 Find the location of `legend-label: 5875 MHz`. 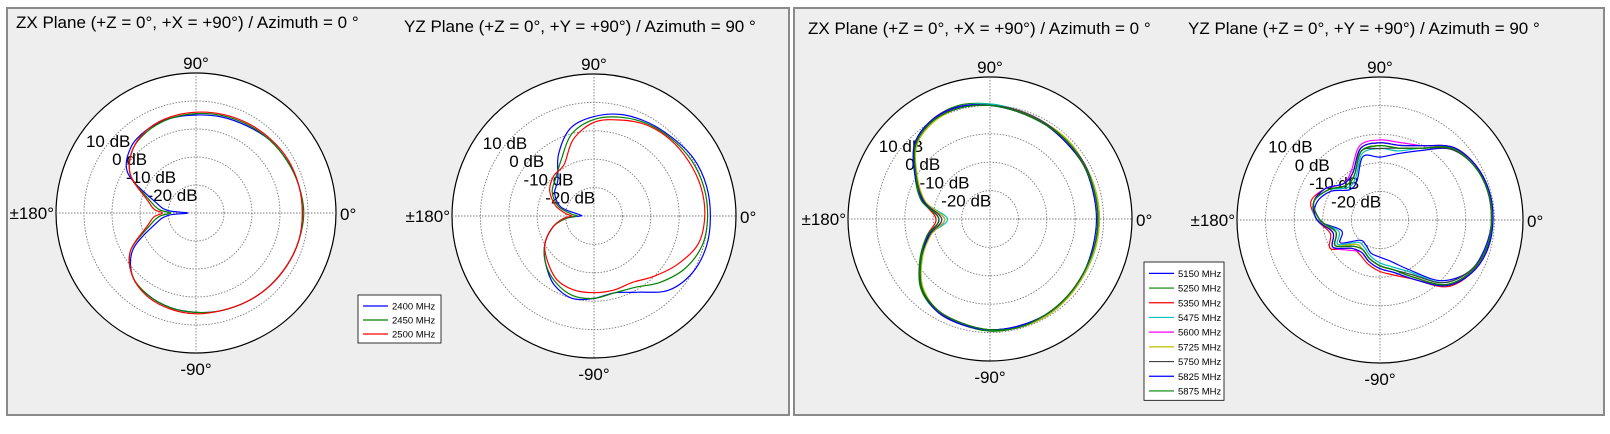

legend-label: 5875 MHz is located at coordinates (1200, 391).